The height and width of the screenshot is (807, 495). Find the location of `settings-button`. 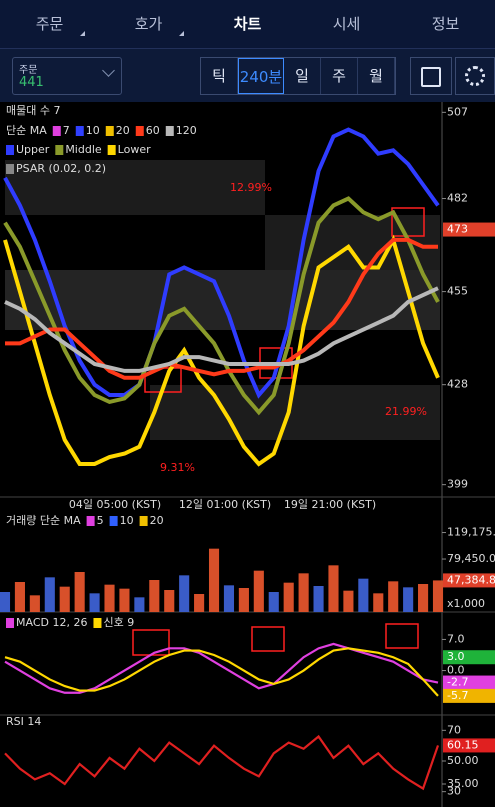

settings-button is located at coordinates (475, 76).